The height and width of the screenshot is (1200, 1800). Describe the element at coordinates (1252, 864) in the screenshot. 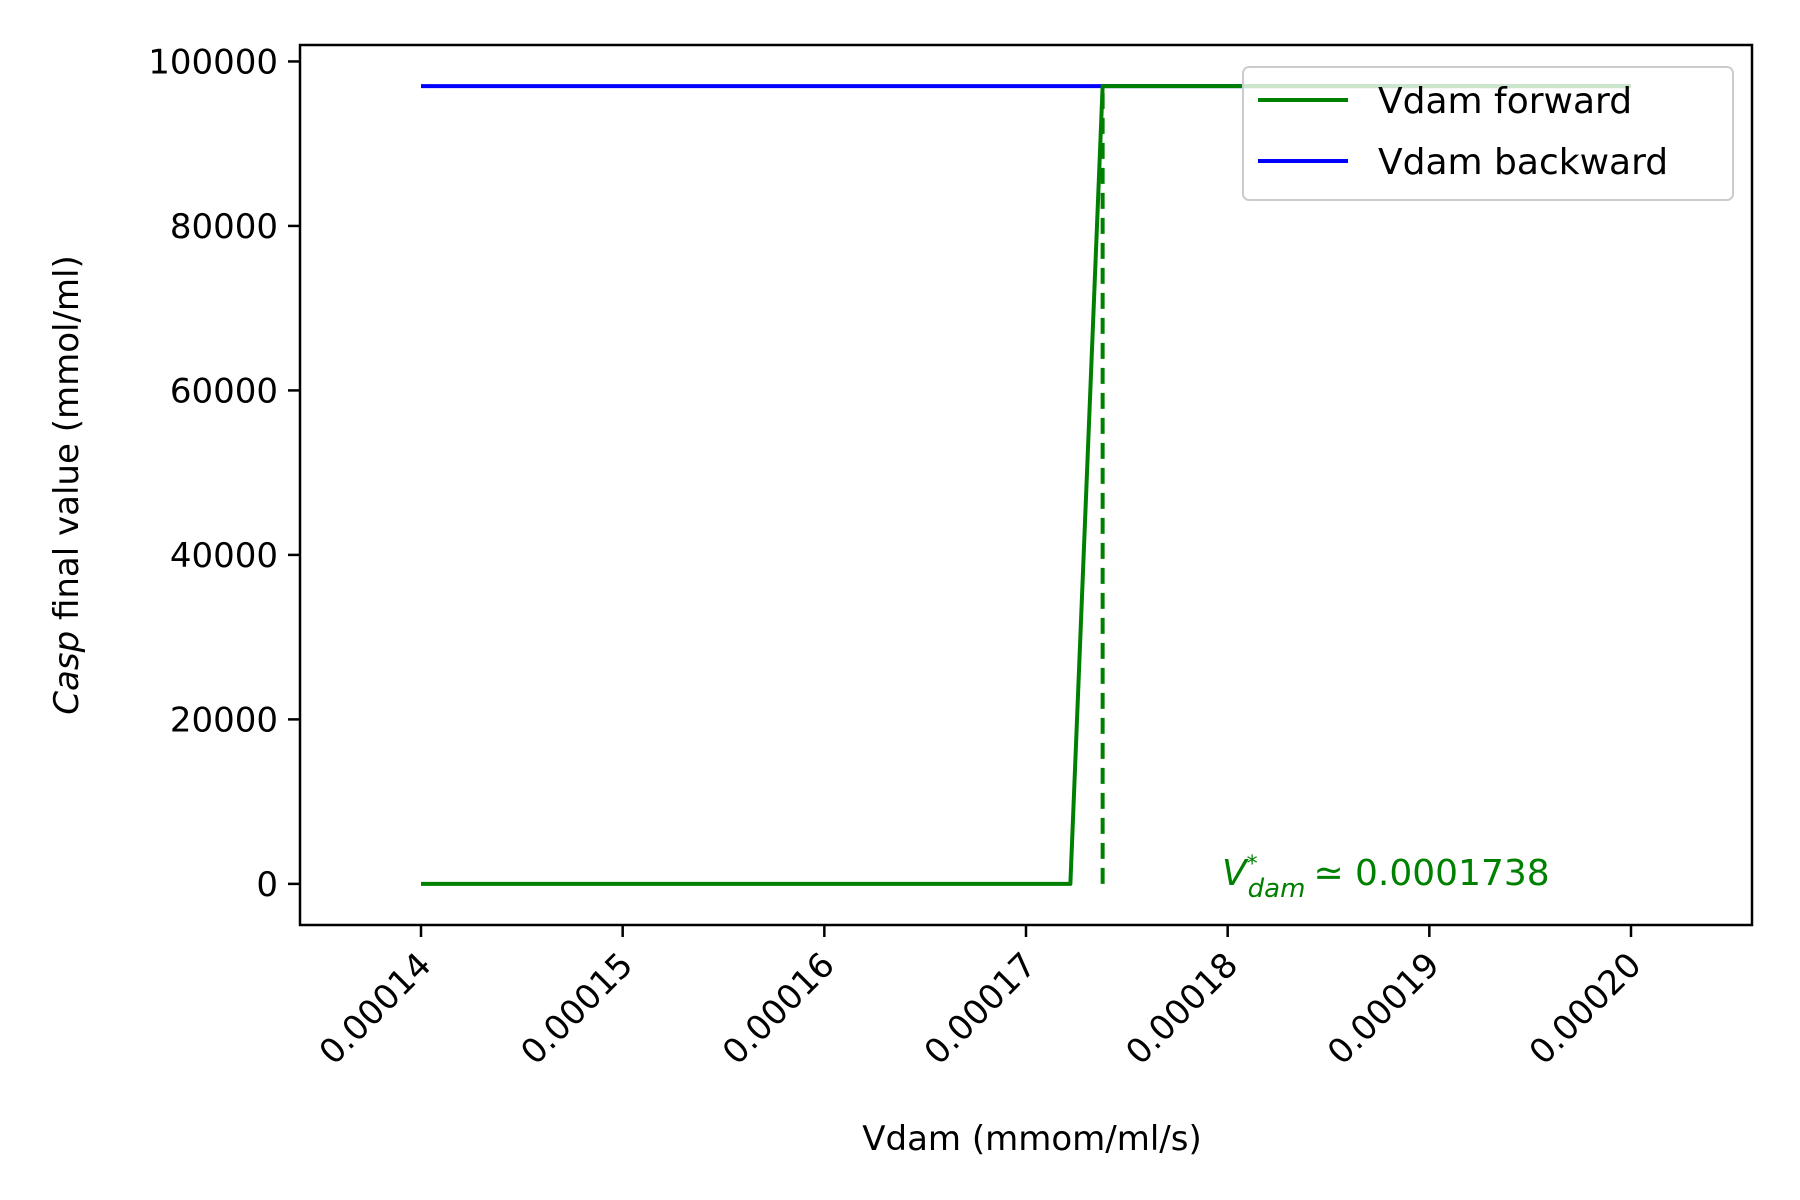

I see `annotation-superscript: *` at that location.